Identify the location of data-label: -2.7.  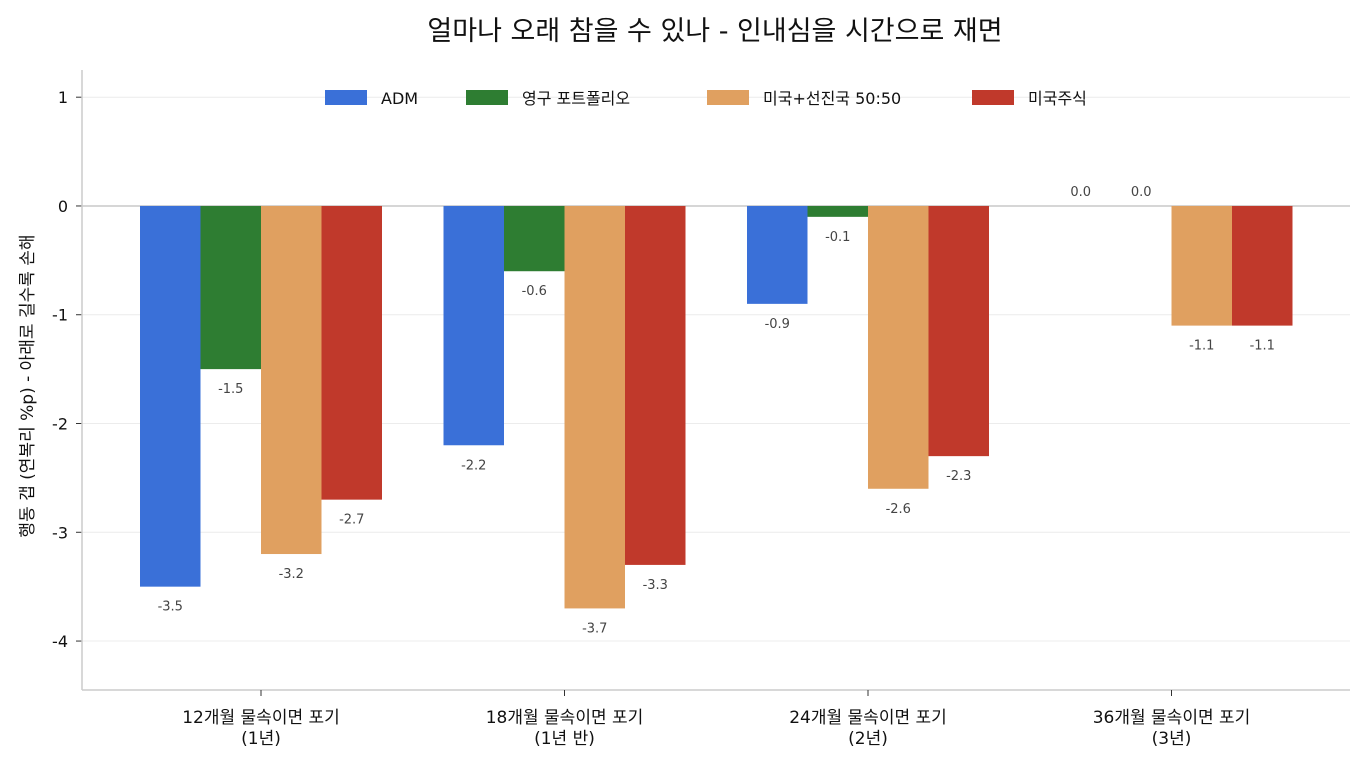
(351, 520).